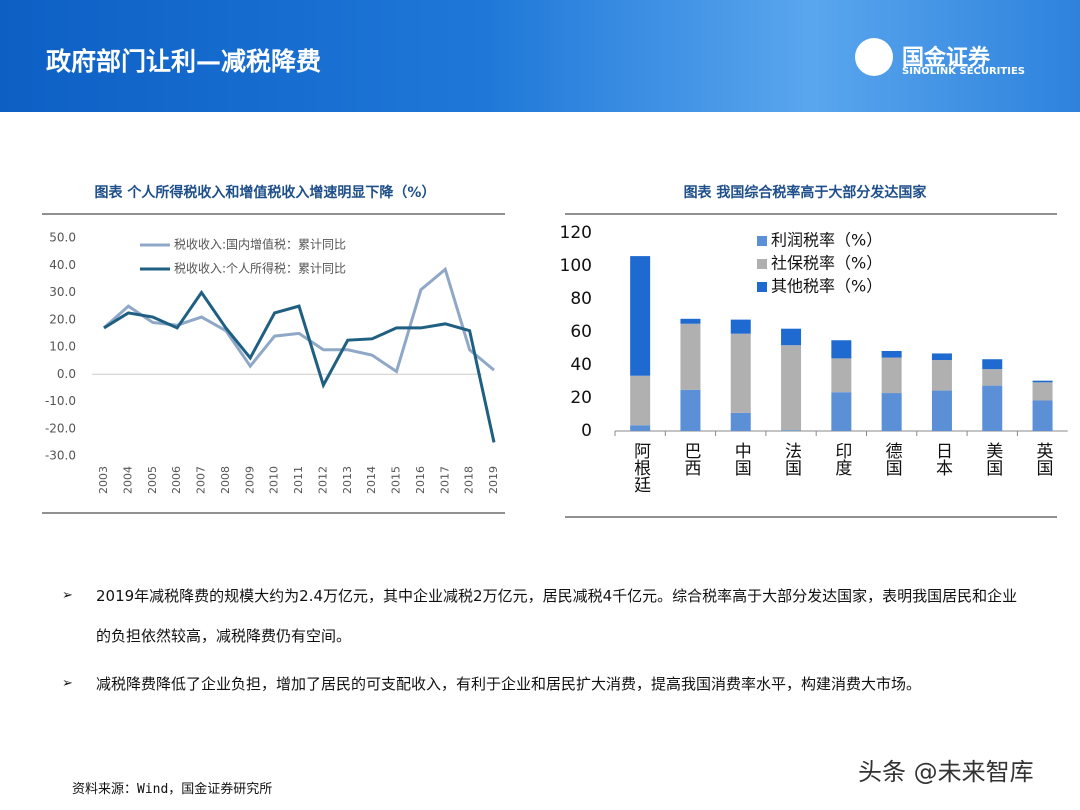 The height and width of the screenshot is (810, 1080). What do you see at coordinates (298, 480) in the screenshot?
I see `x-tick-label: 2011` at bounding box center [298, 480].